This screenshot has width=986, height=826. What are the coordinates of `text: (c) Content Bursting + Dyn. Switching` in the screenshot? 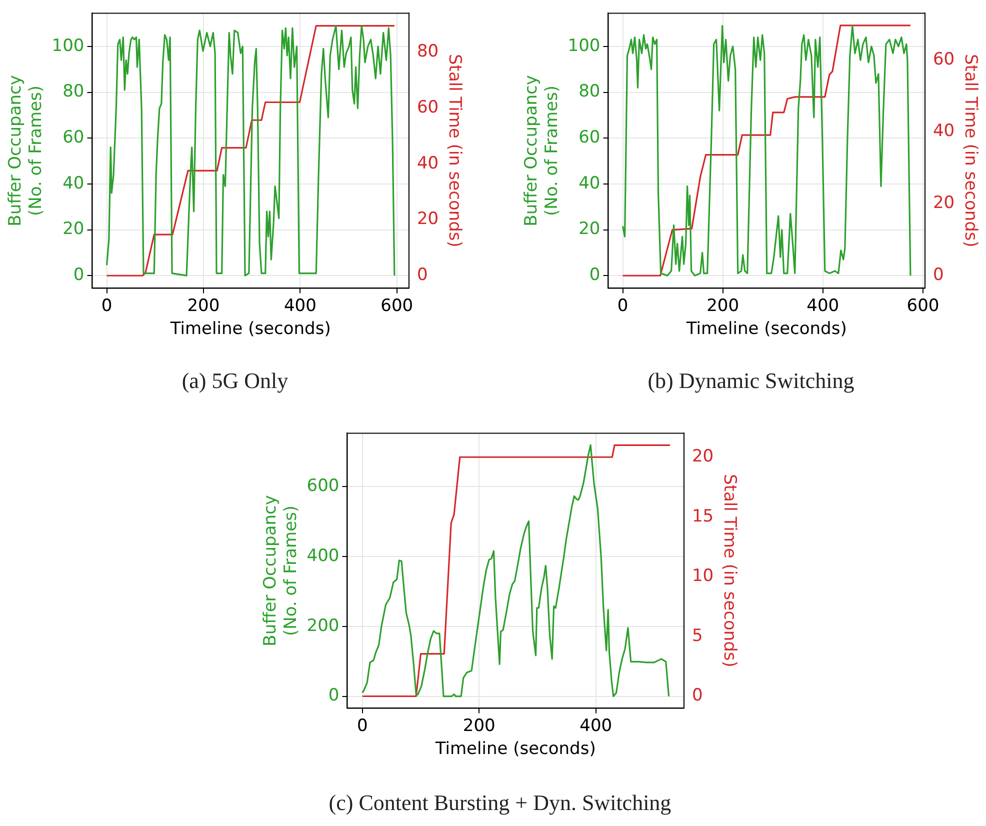 It's located at (500, 803).